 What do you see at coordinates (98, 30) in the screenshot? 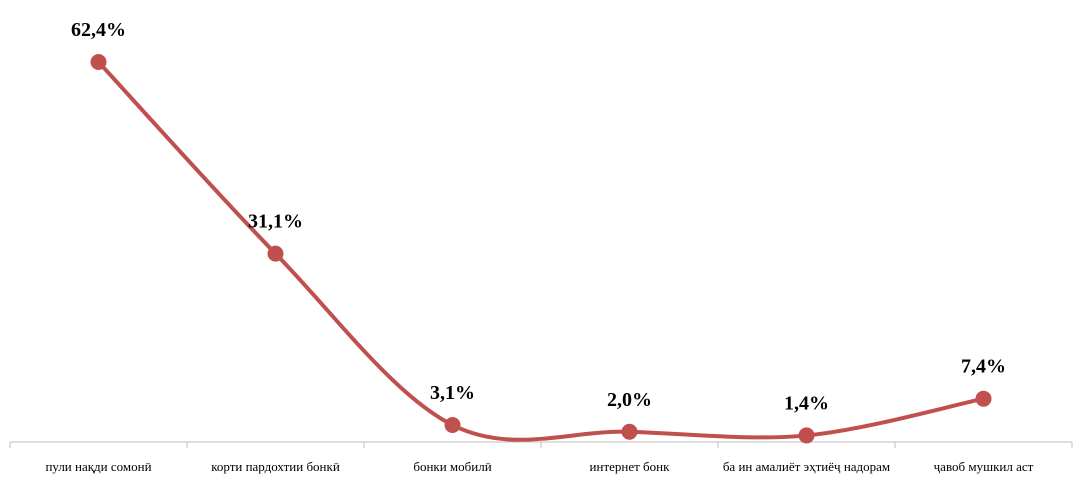
I see `value-label: 62,4%` at bounding box center [98, 30].